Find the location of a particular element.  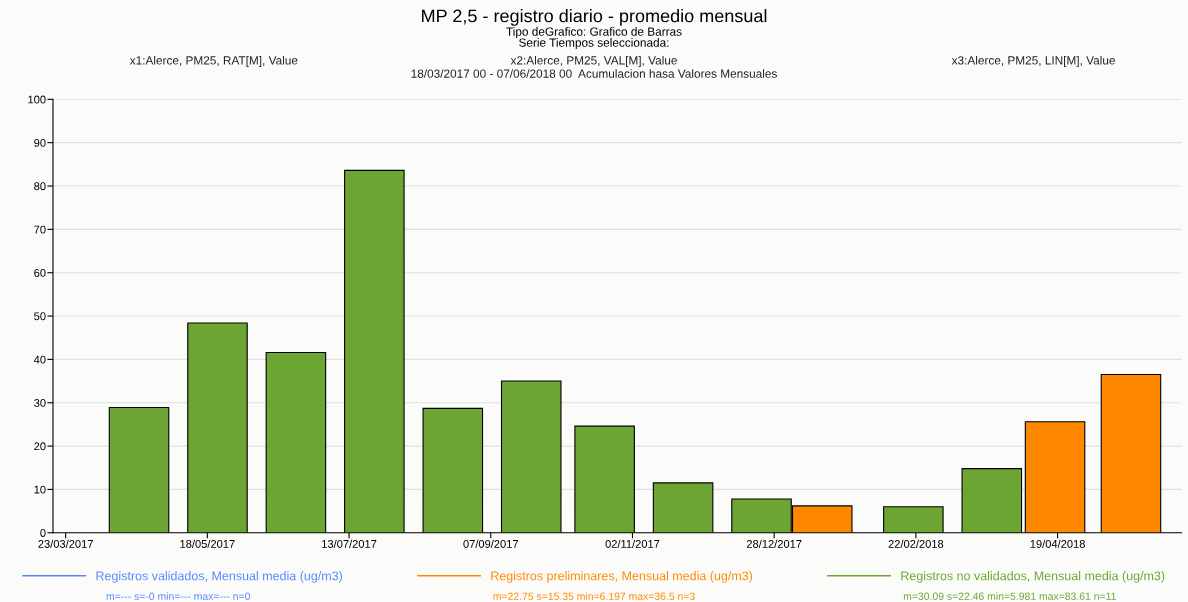

y-tick-label: 40 is located at coordinates (39, 359).